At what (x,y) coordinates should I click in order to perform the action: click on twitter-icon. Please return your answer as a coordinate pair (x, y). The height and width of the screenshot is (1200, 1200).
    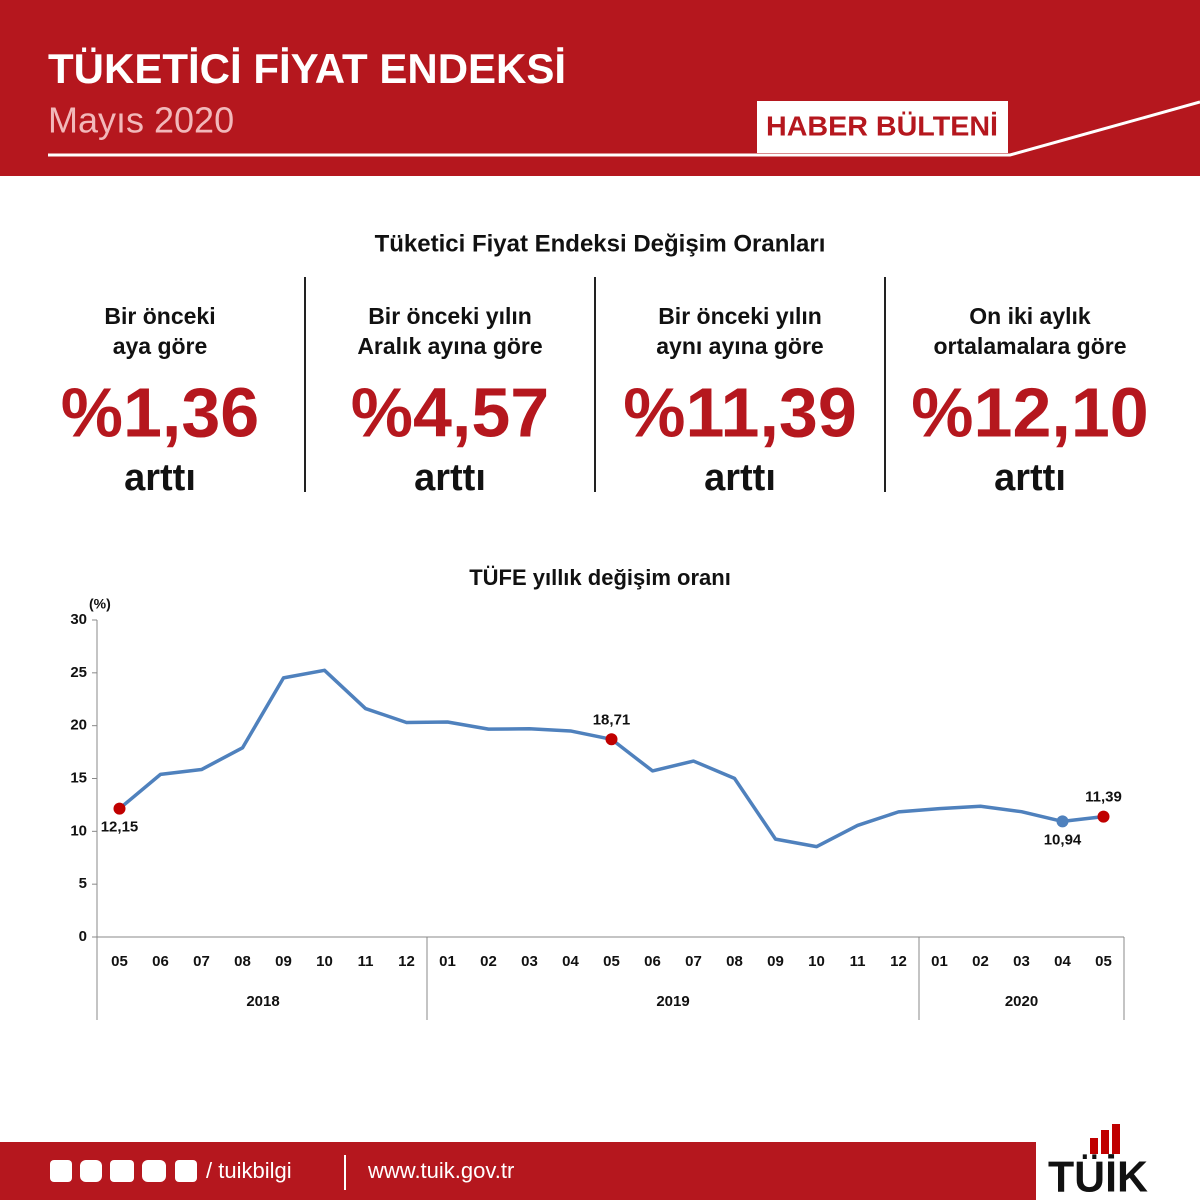
    Looking at the image, I should click on (122, 1171).